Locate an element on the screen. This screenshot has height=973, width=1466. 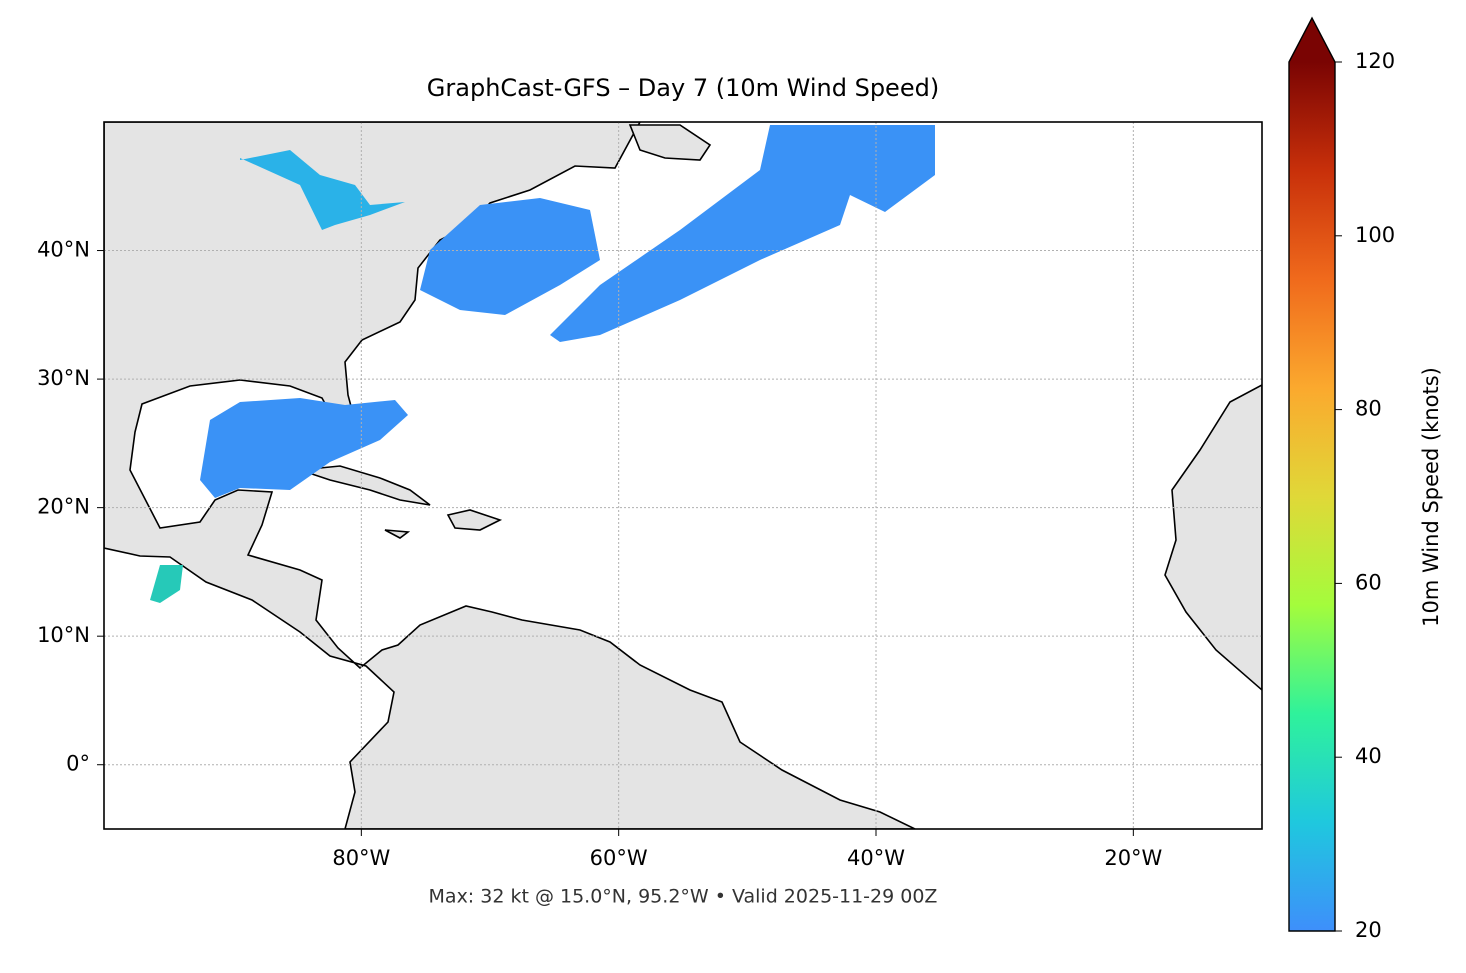
colorbar-fill is located at coordinates (1312, 496).